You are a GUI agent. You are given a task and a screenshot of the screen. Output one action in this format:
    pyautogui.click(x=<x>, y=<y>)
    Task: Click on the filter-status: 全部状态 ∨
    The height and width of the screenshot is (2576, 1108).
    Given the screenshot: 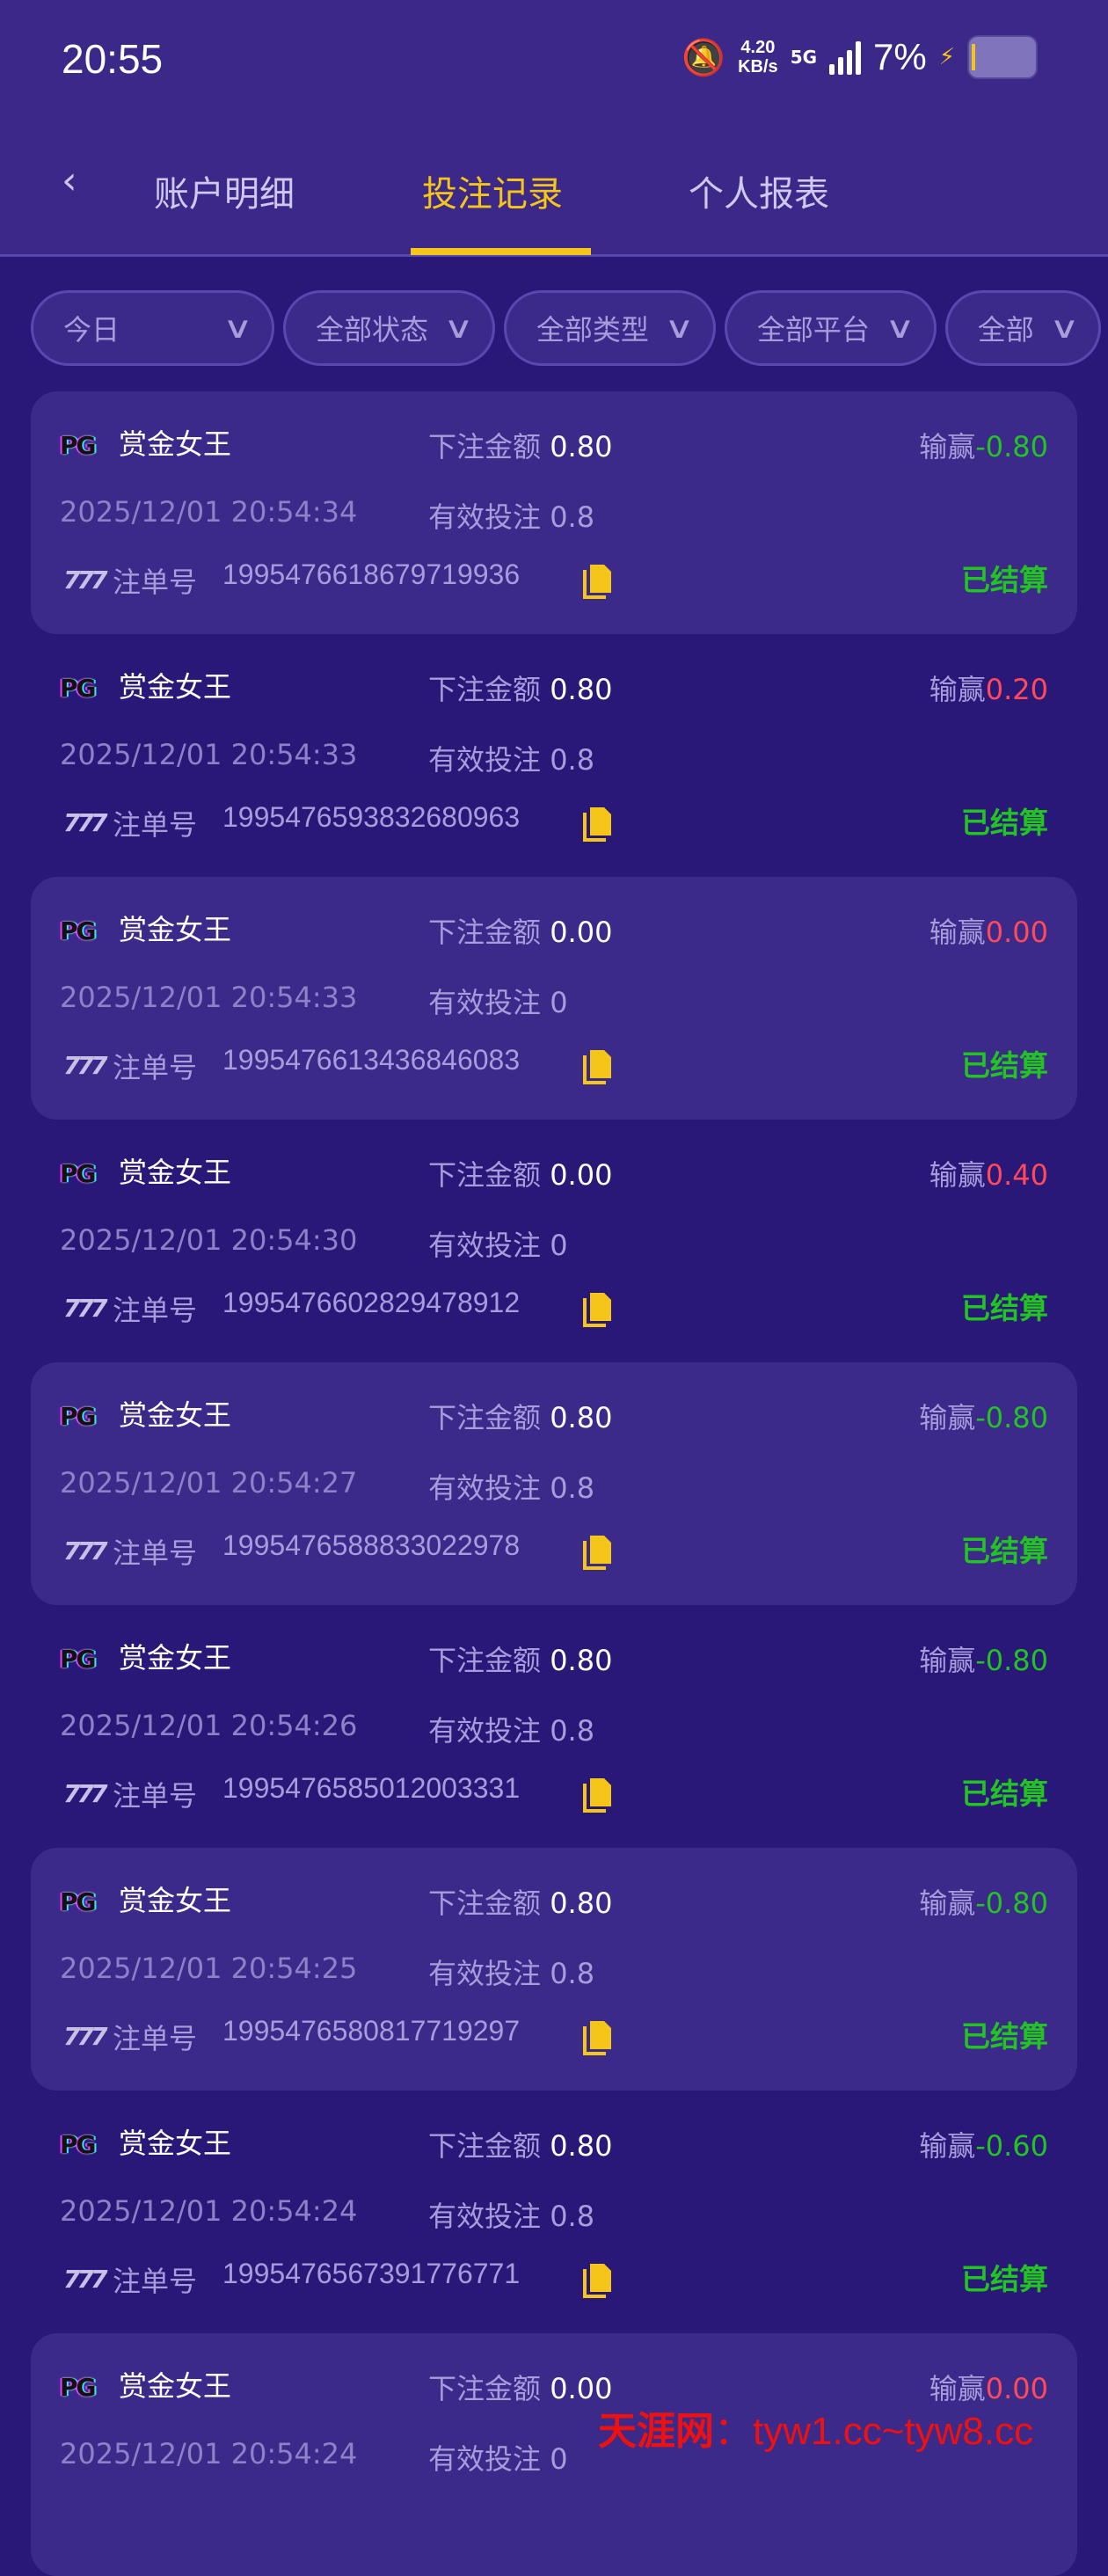 What is the action you would take?
    pyautogui.click(x=389, y=328)
    